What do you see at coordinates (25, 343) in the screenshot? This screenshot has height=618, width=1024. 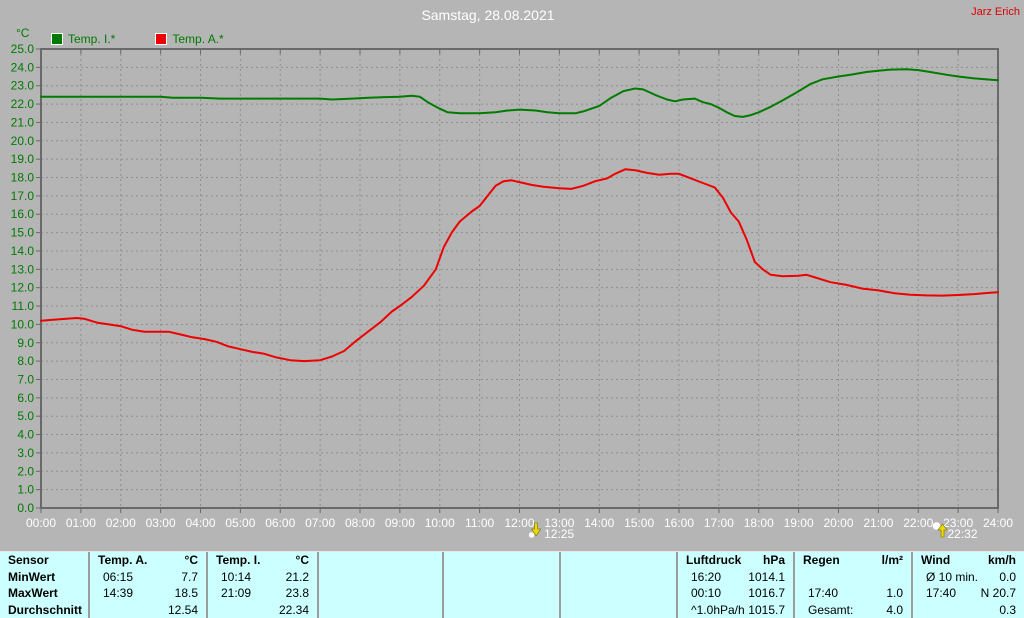 I see `y-tick-label: 9.0` at bounding box center [25, 343].